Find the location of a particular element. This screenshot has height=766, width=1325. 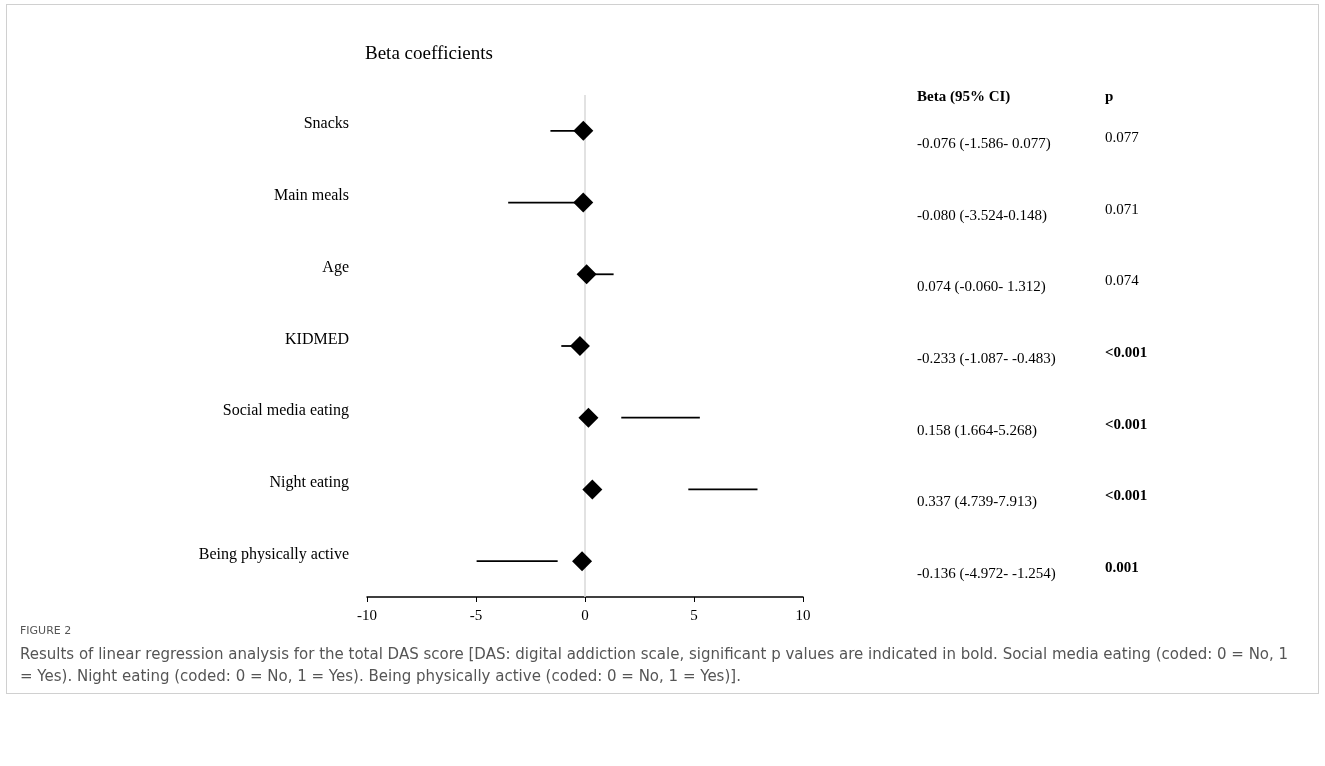

y-tick-label: Social media eating is located at coordinates (285, 410).